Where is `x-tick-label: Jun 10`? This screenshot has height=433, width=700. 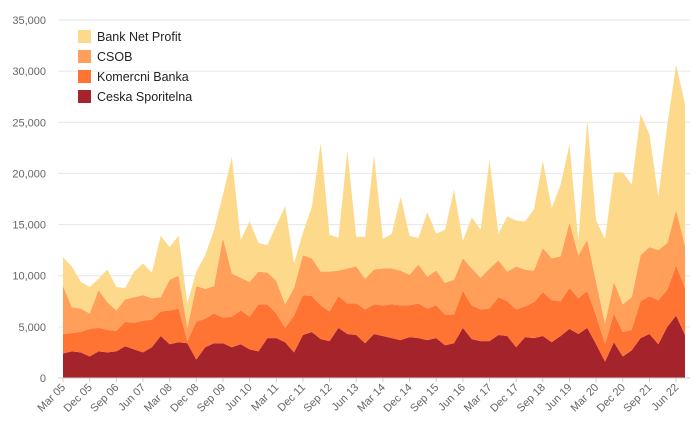
x-tick-label: Jun 10 is located at coordinates (239, 398).